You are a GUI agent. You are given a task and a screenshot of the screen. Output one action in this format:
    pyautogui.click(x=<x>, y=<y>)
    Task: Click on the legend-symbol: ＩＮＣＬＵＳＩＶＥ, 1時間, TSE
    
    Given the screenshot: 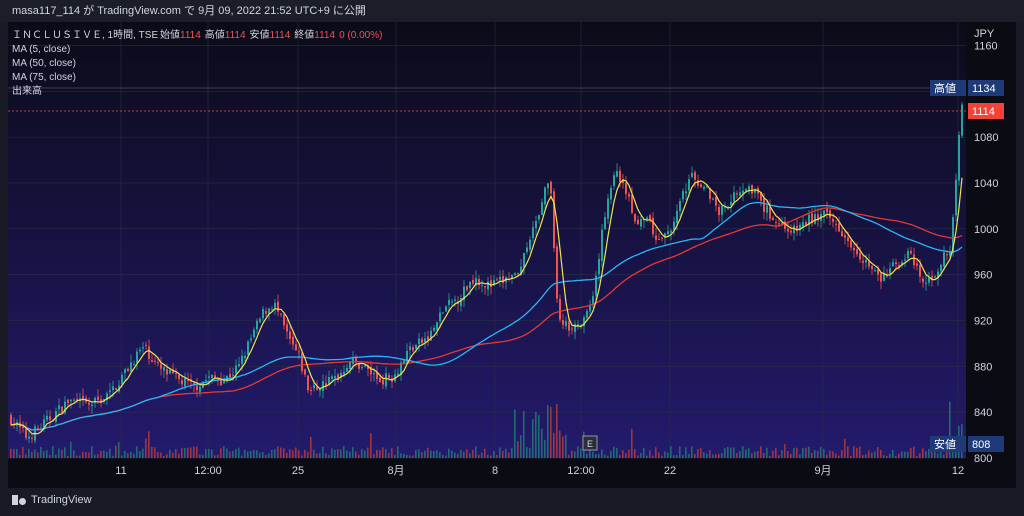 What is the action you would take?
    pyautogui.click(x=85, y=35)
    